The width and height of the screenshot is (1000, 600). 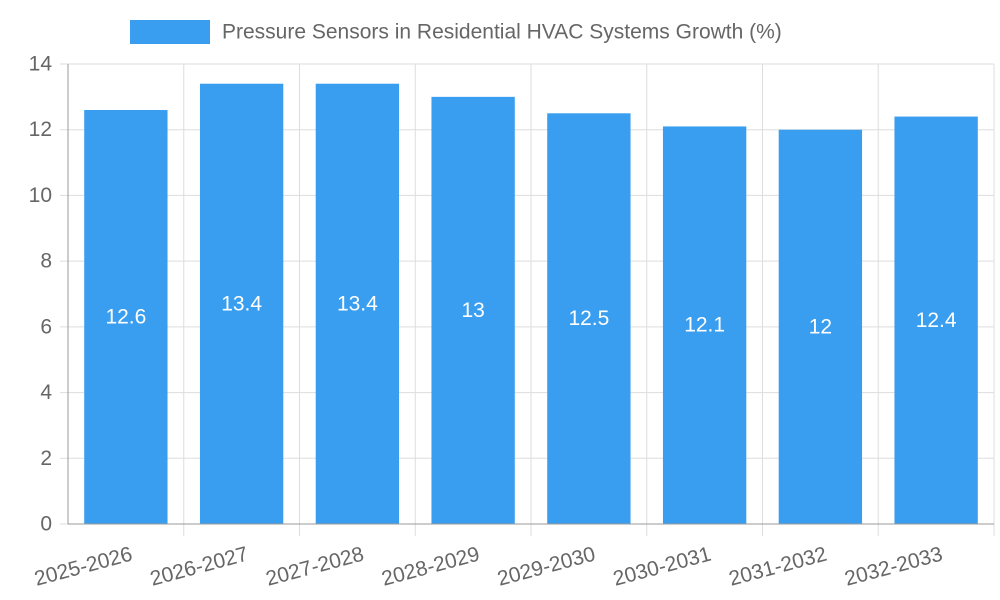 I want to click on bar-value-label: 12.1, so click(x=704, y=325).